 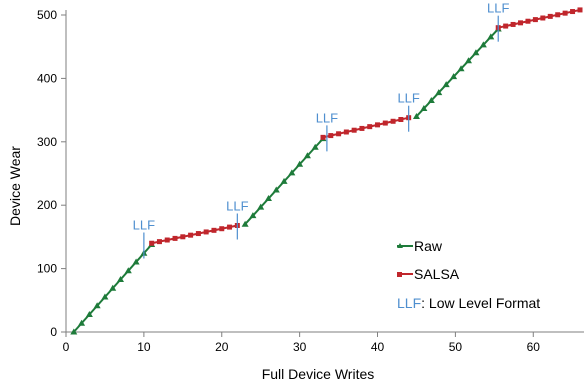 What do you see at coordinates (144, 347) in the screenshot?
I see `x-tick-label: 10` at bounding box center [144, 347].